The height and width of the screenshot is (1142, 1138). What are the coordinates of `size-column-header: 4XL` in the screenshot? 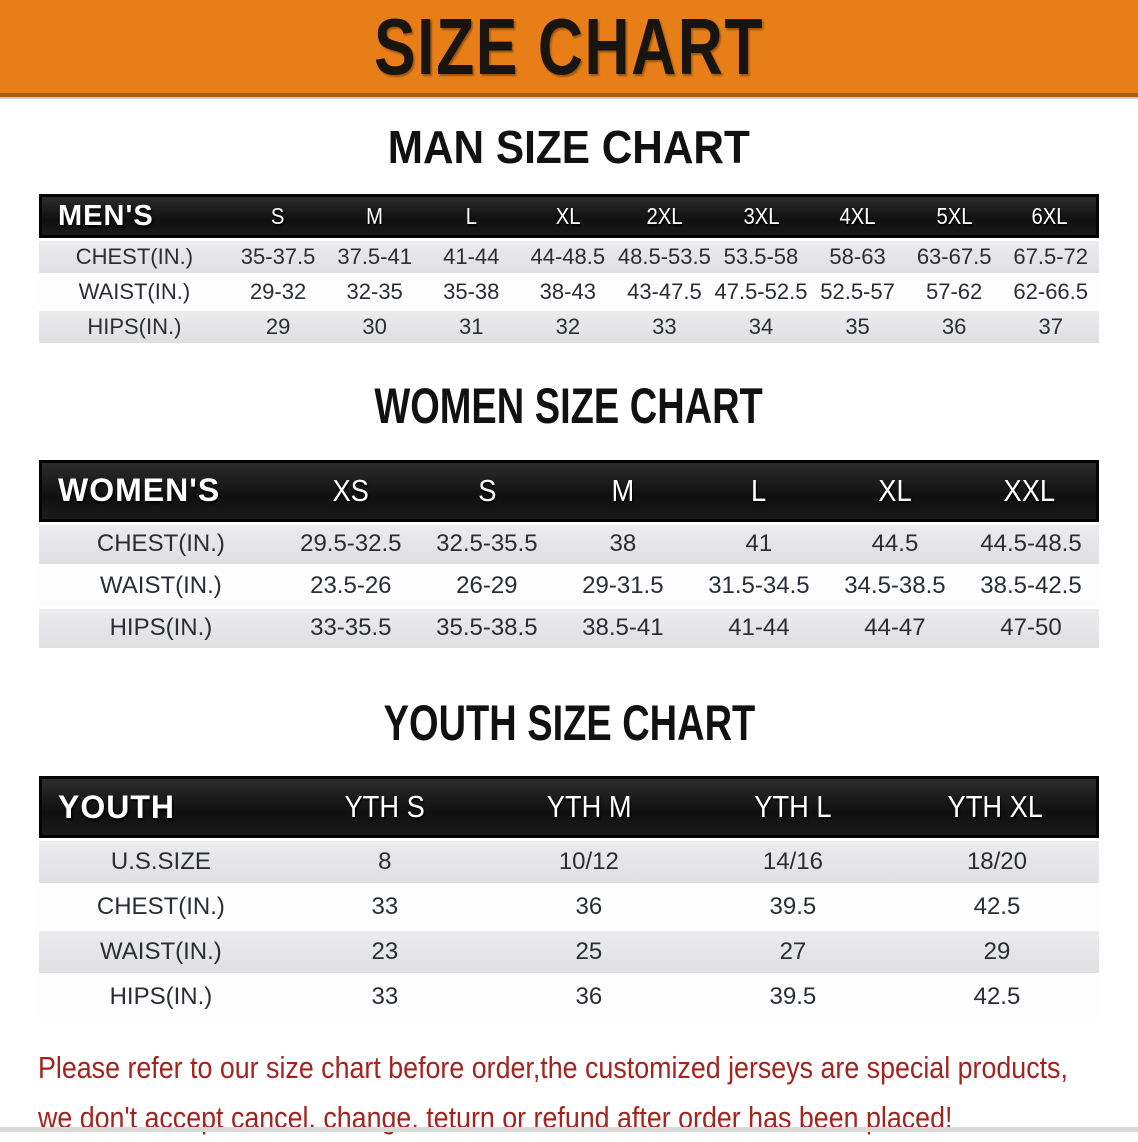 It's located at (857, 216).